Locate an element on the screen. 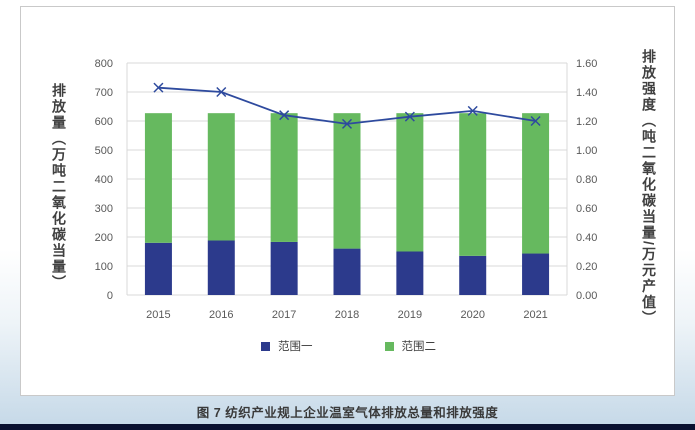 The width and height of the screenshot is (695, 430). scope1-swatch is located at coordinates (265, 346).